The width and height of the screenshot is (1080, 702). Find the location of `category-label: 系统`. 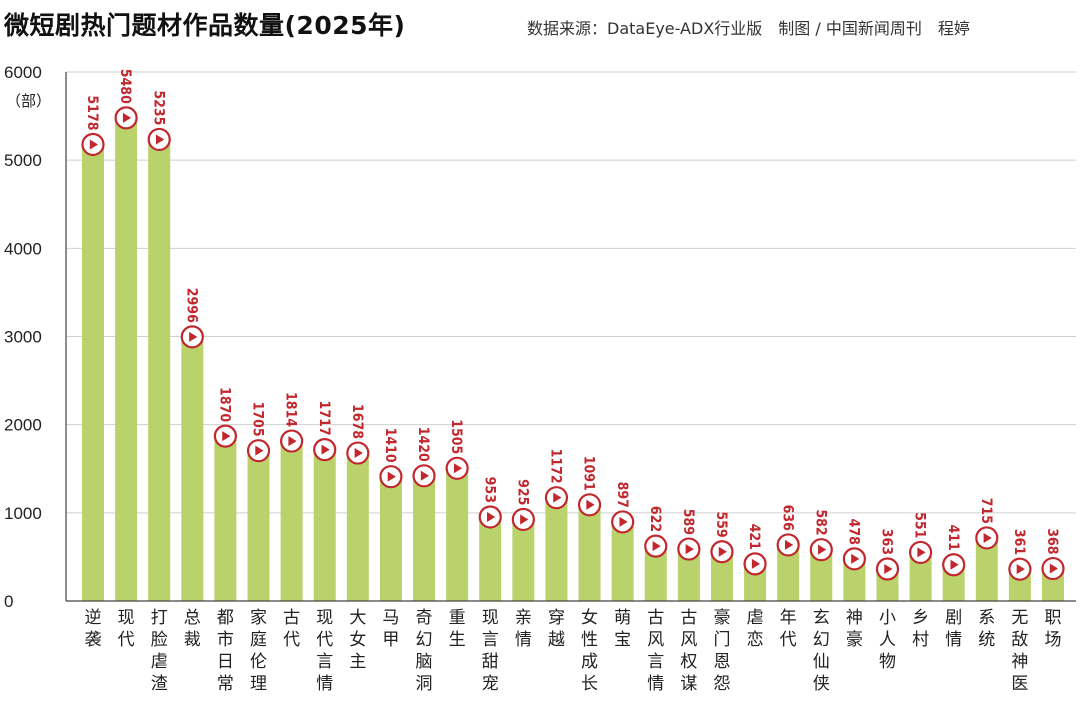

category-label: 系统 is located at coordinates (986, 629).